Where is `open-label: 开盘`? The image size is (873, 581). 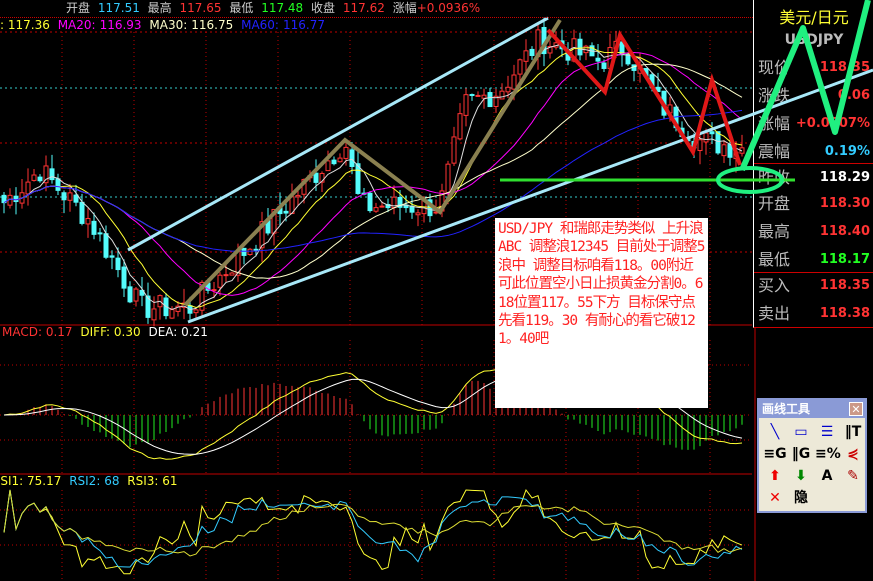
open-label: 开盘 is located at coordinates (78, 8).